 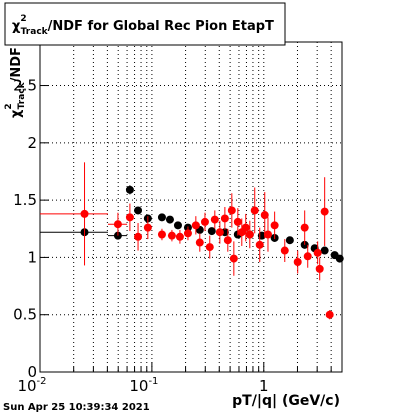 I want to click on timestamp: Sun Apr 25 10:39:34 2021, so click(x=76, y=407).